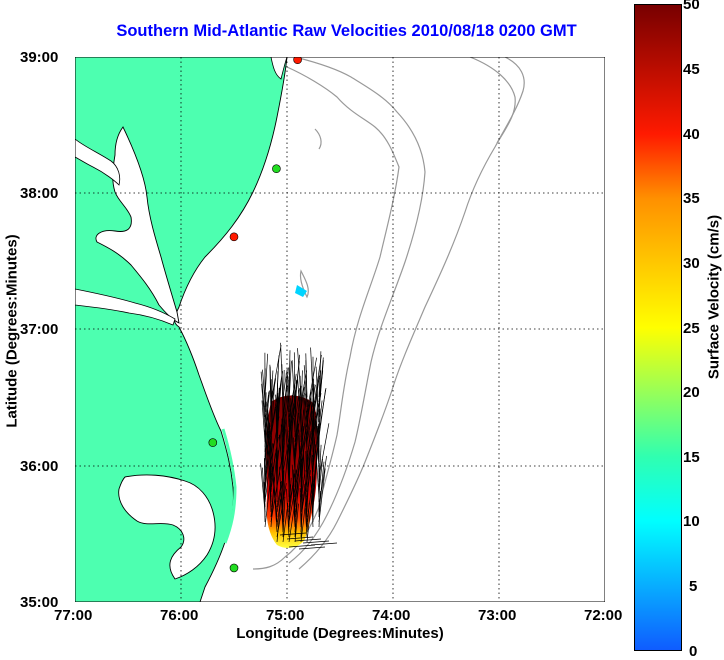 This screenshot has width=724, height=660. What do you see at coordinates (39, 57) in the screenshot?
I see `y-tick-1: 39:00` at bounding box center [39, 57].